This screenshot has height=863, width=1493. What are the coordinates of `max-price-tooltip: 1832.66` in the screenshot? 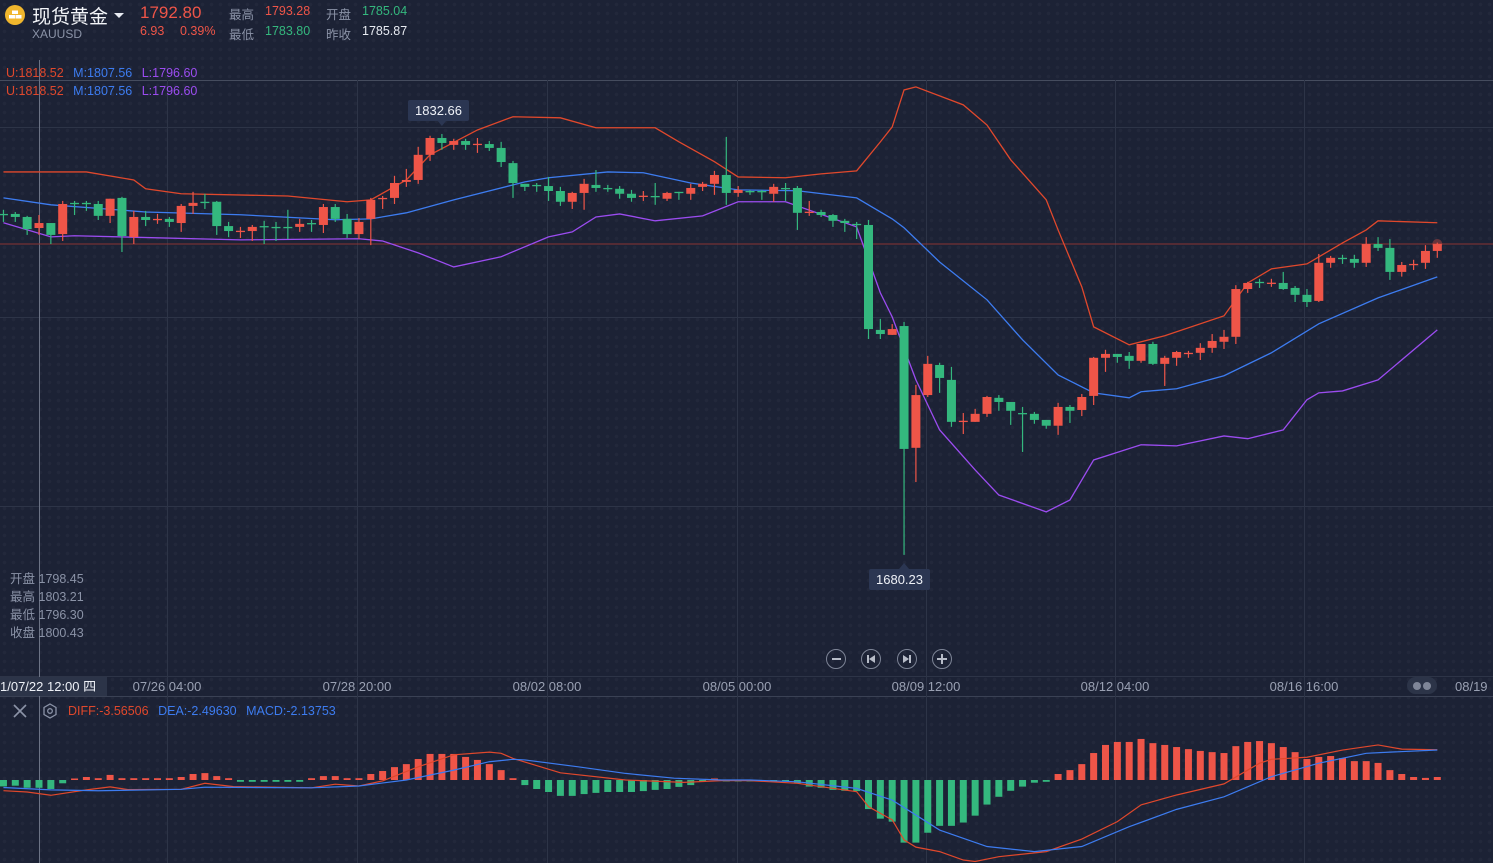 It's located at (438, 110).